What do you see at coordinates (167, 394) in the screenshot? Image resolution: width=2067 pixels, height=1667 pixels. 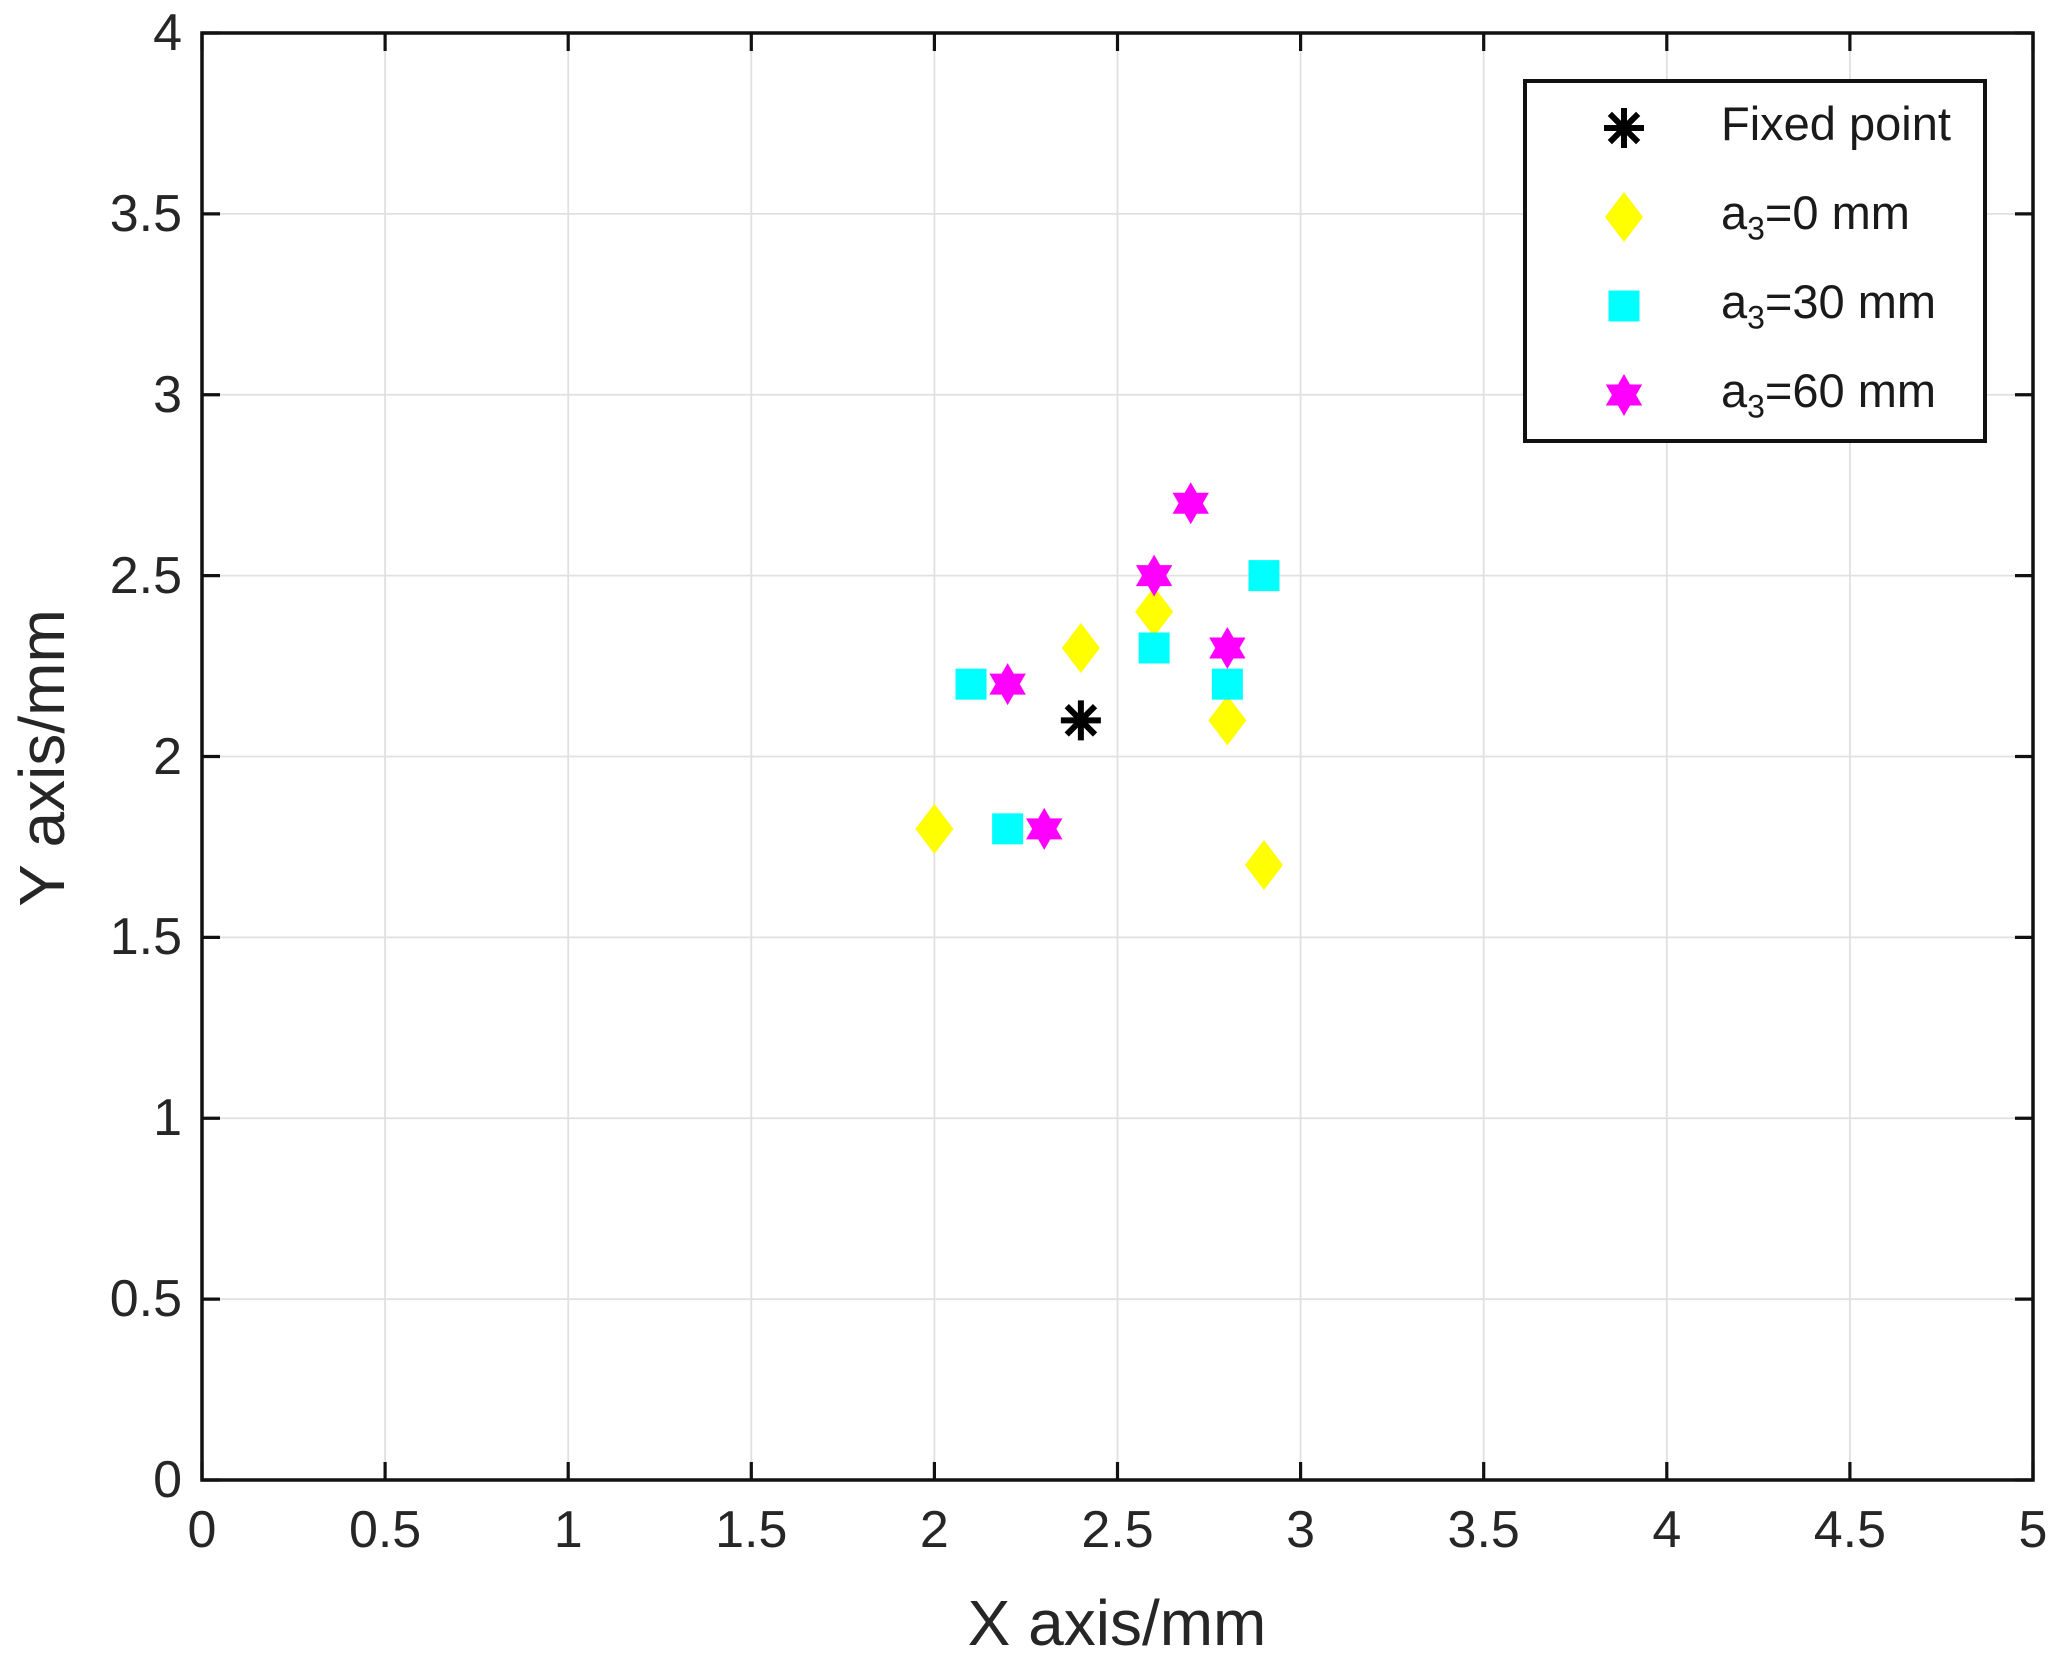 I see `y-tick-label: 3` at bounding box center [167, 394].